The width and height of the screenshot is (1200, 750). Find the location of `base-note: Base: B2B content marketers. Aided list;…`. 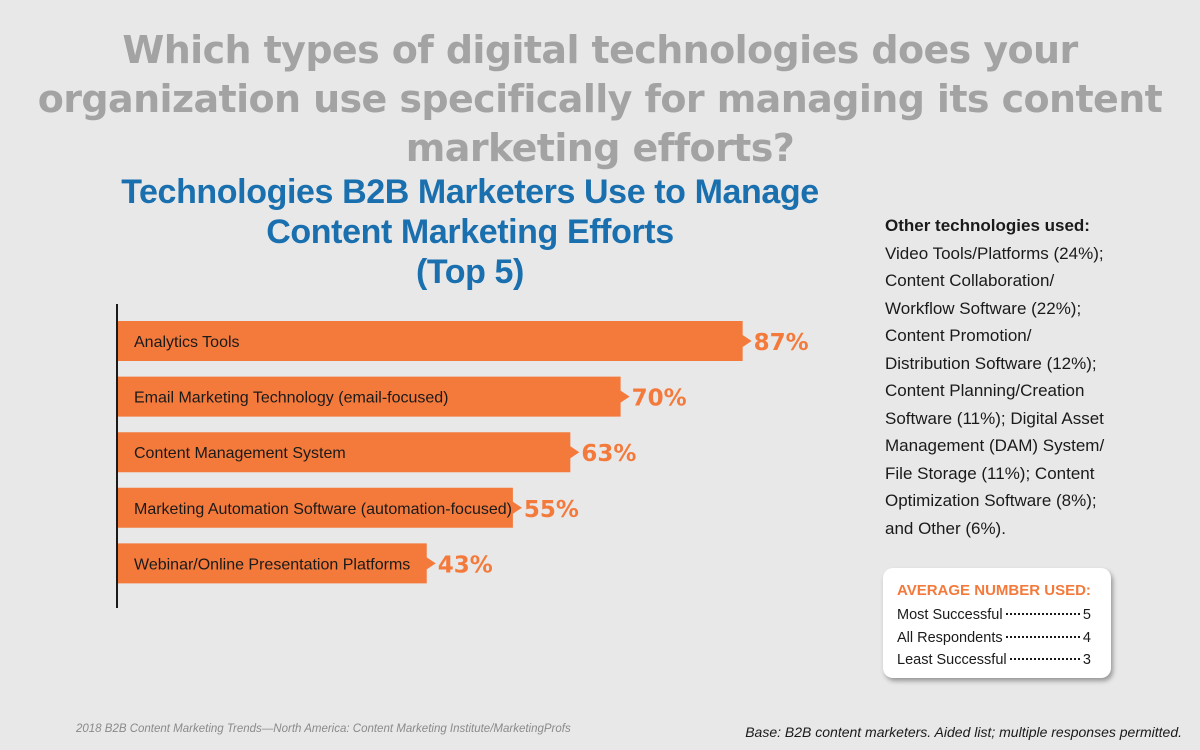

base-note: Base: B2B content marketers. Aided list;… is located at coordinates (963, 732).